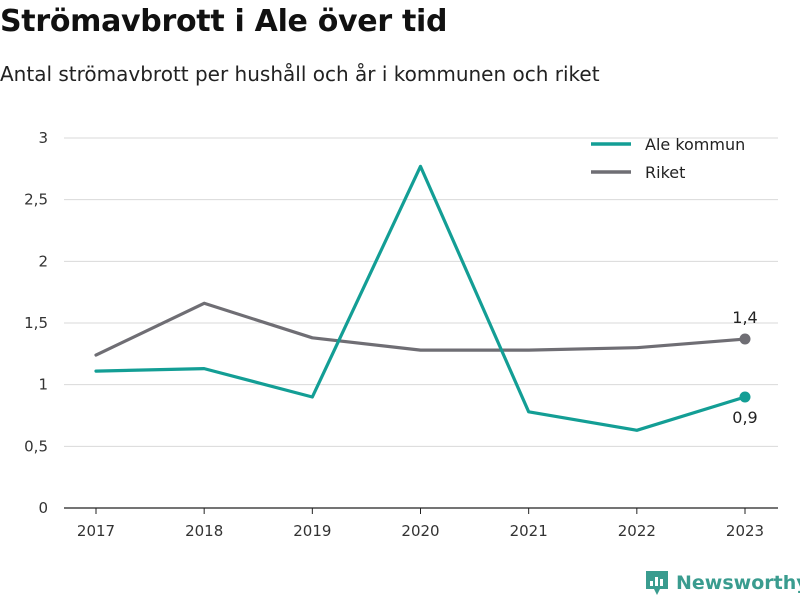 The width and height of the screenshot is (800, 600). I want to click on x-tick-label: 2018, so click(204, 531).